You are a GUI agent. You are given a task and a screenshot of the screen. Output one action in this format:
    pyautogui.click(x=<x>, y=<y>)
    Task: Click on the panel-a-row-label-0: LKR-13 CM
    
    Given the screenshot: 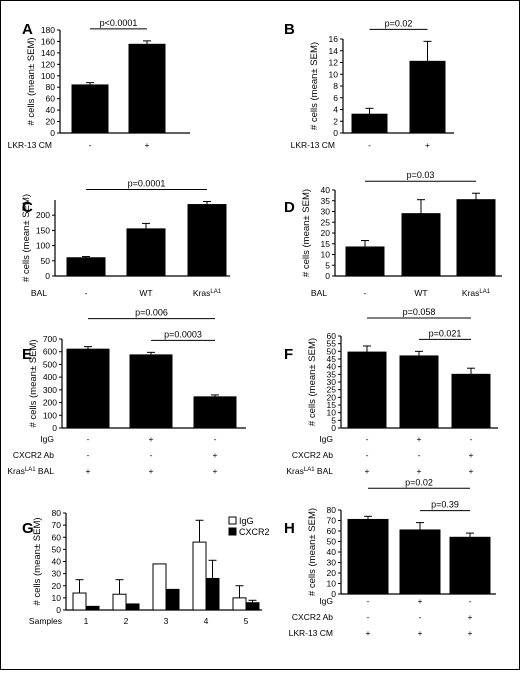 What is the action you would take?
    pyautogui.click(x=30, y=145)
    